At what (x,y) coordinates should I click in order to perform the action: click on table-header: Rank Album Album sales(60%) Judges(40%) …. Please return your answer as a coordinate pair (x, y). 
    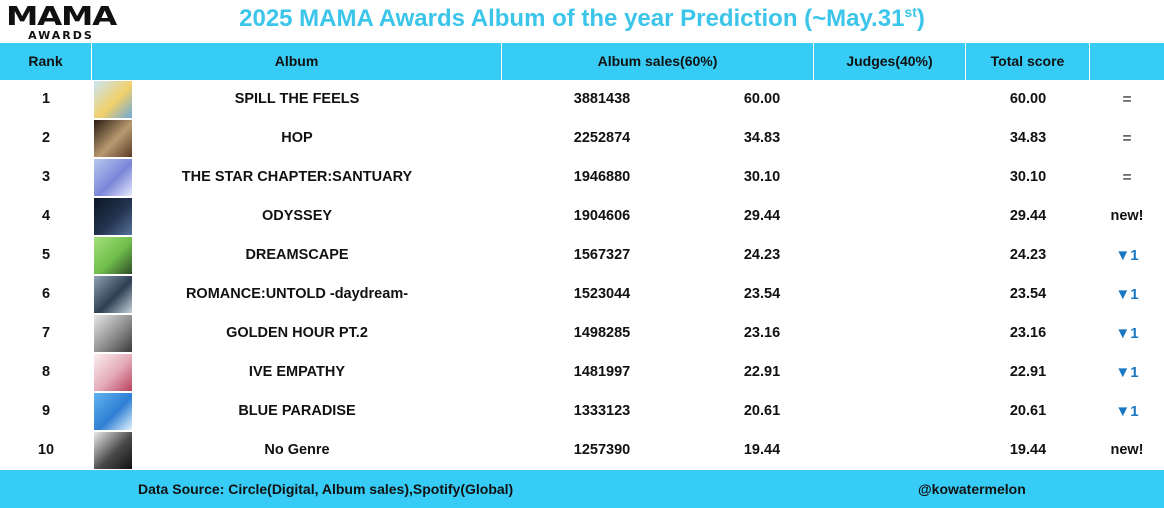
    Looking at the image, I should click on (582, 61).